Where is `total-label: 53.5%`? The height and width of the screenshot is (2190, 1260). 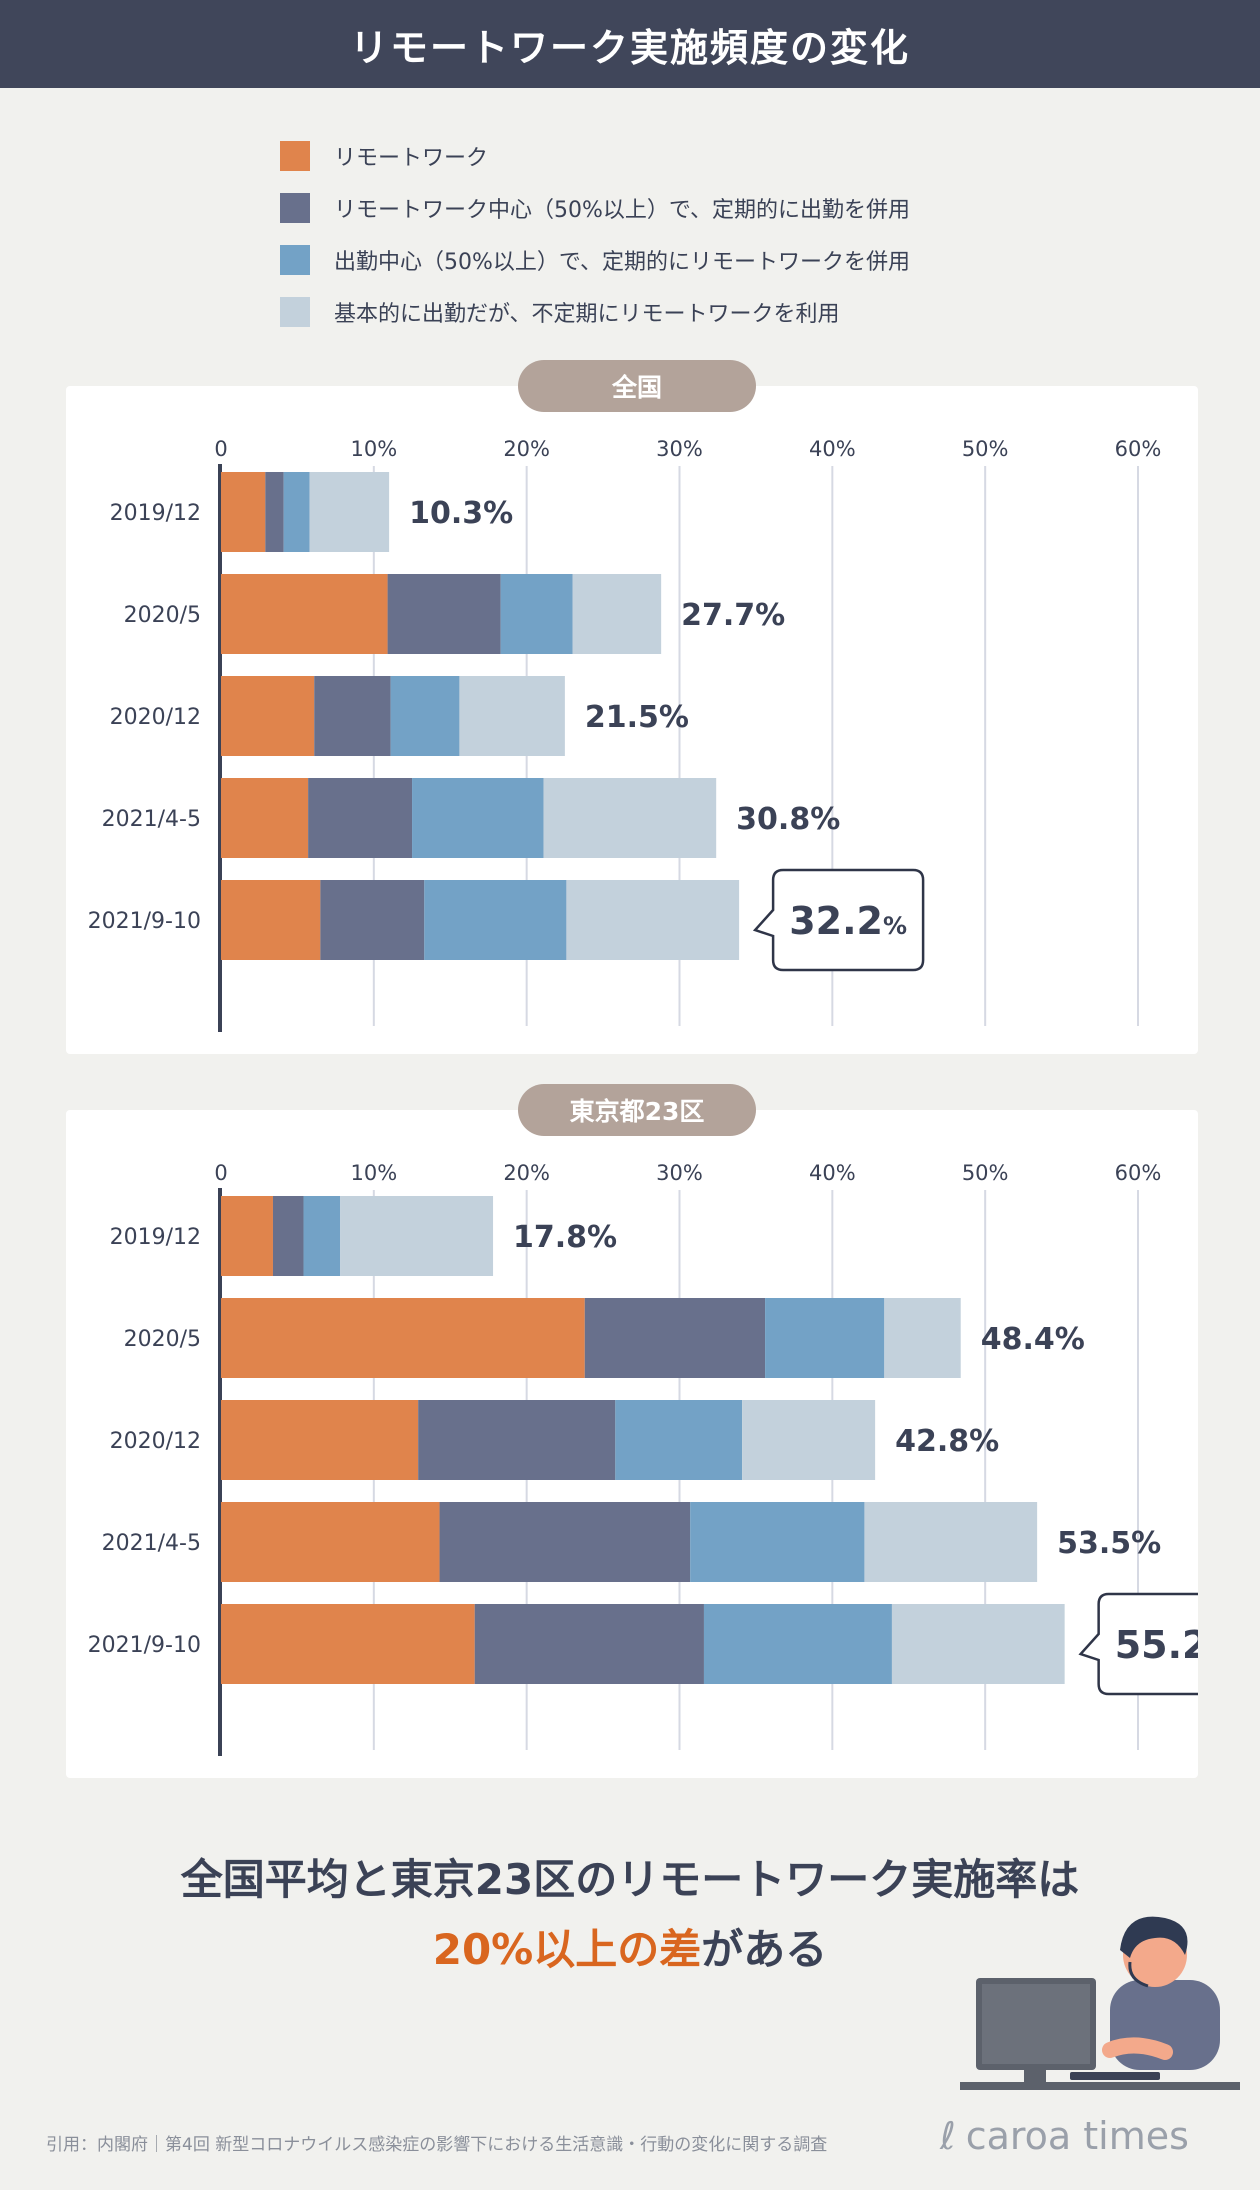 total-label: 53.5% is located at coordinates (1109, 1543).